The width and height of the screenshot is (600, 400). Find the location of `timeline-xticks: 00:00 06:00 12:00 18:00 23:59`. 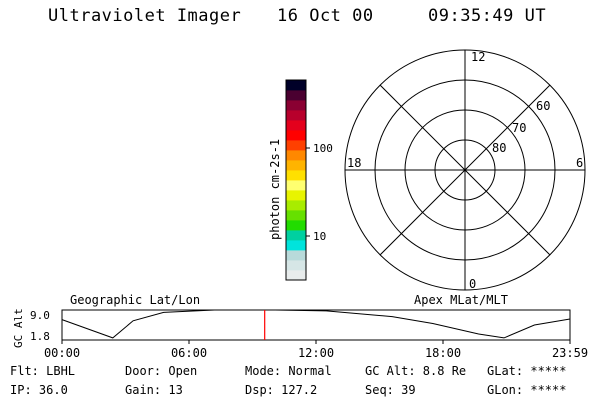

timeline-xticks: 00:00 06:00 12:00 18:00 23:59 is located at coordinates (316, 350).